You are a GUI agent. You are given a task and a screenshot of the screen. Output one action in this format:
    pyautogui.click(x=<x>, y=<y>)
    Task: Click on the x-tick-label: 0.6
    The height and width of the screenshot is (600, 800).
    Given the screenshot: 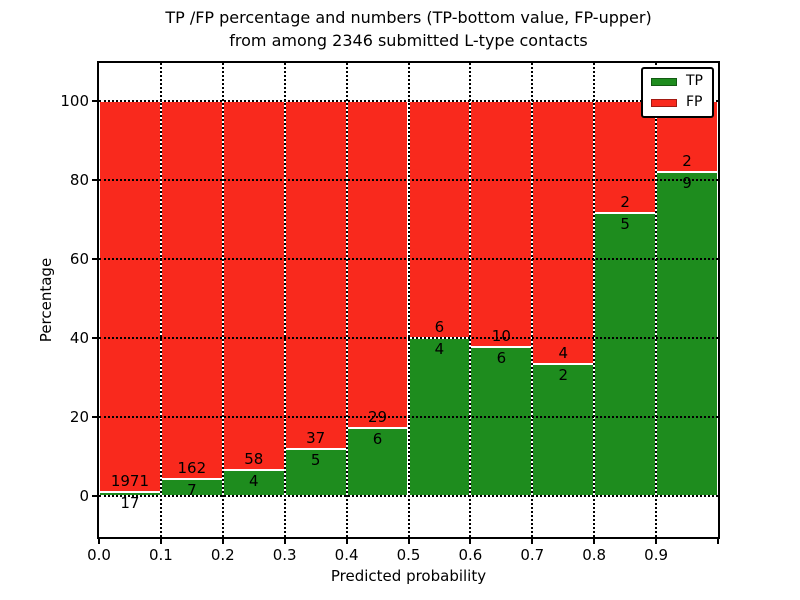 What is the action you would take?
    pyautogui.click(x=470, y=555)
    